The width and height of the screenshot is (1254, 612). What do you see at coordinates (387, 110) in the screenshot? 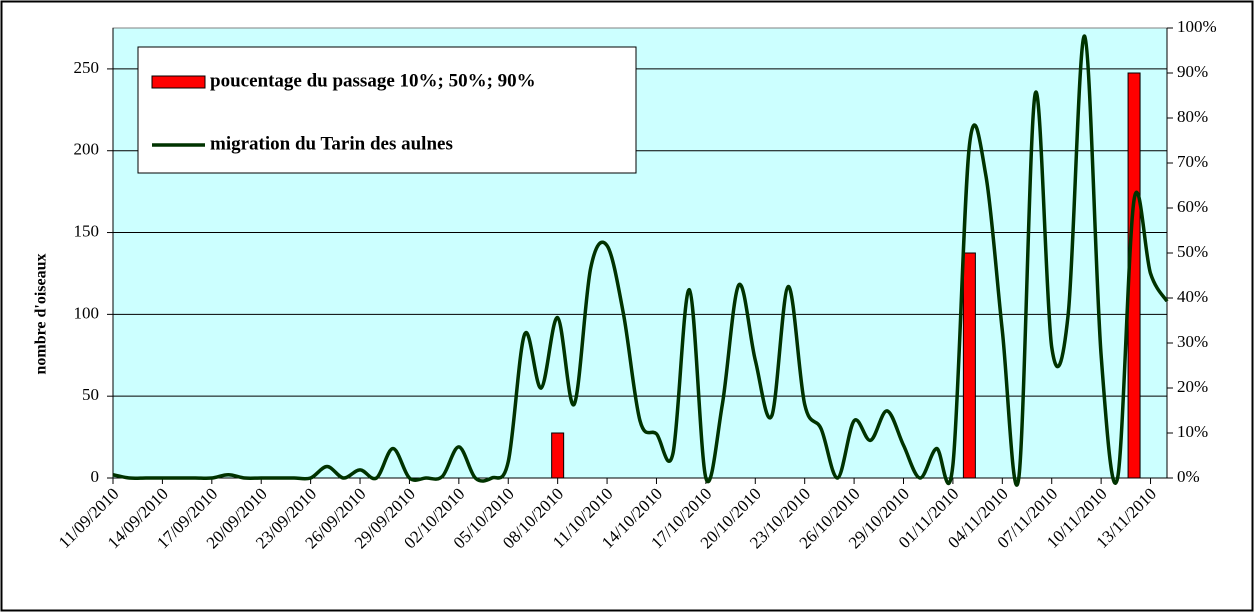
I see `legend-box` at bounding box center [387, 110].